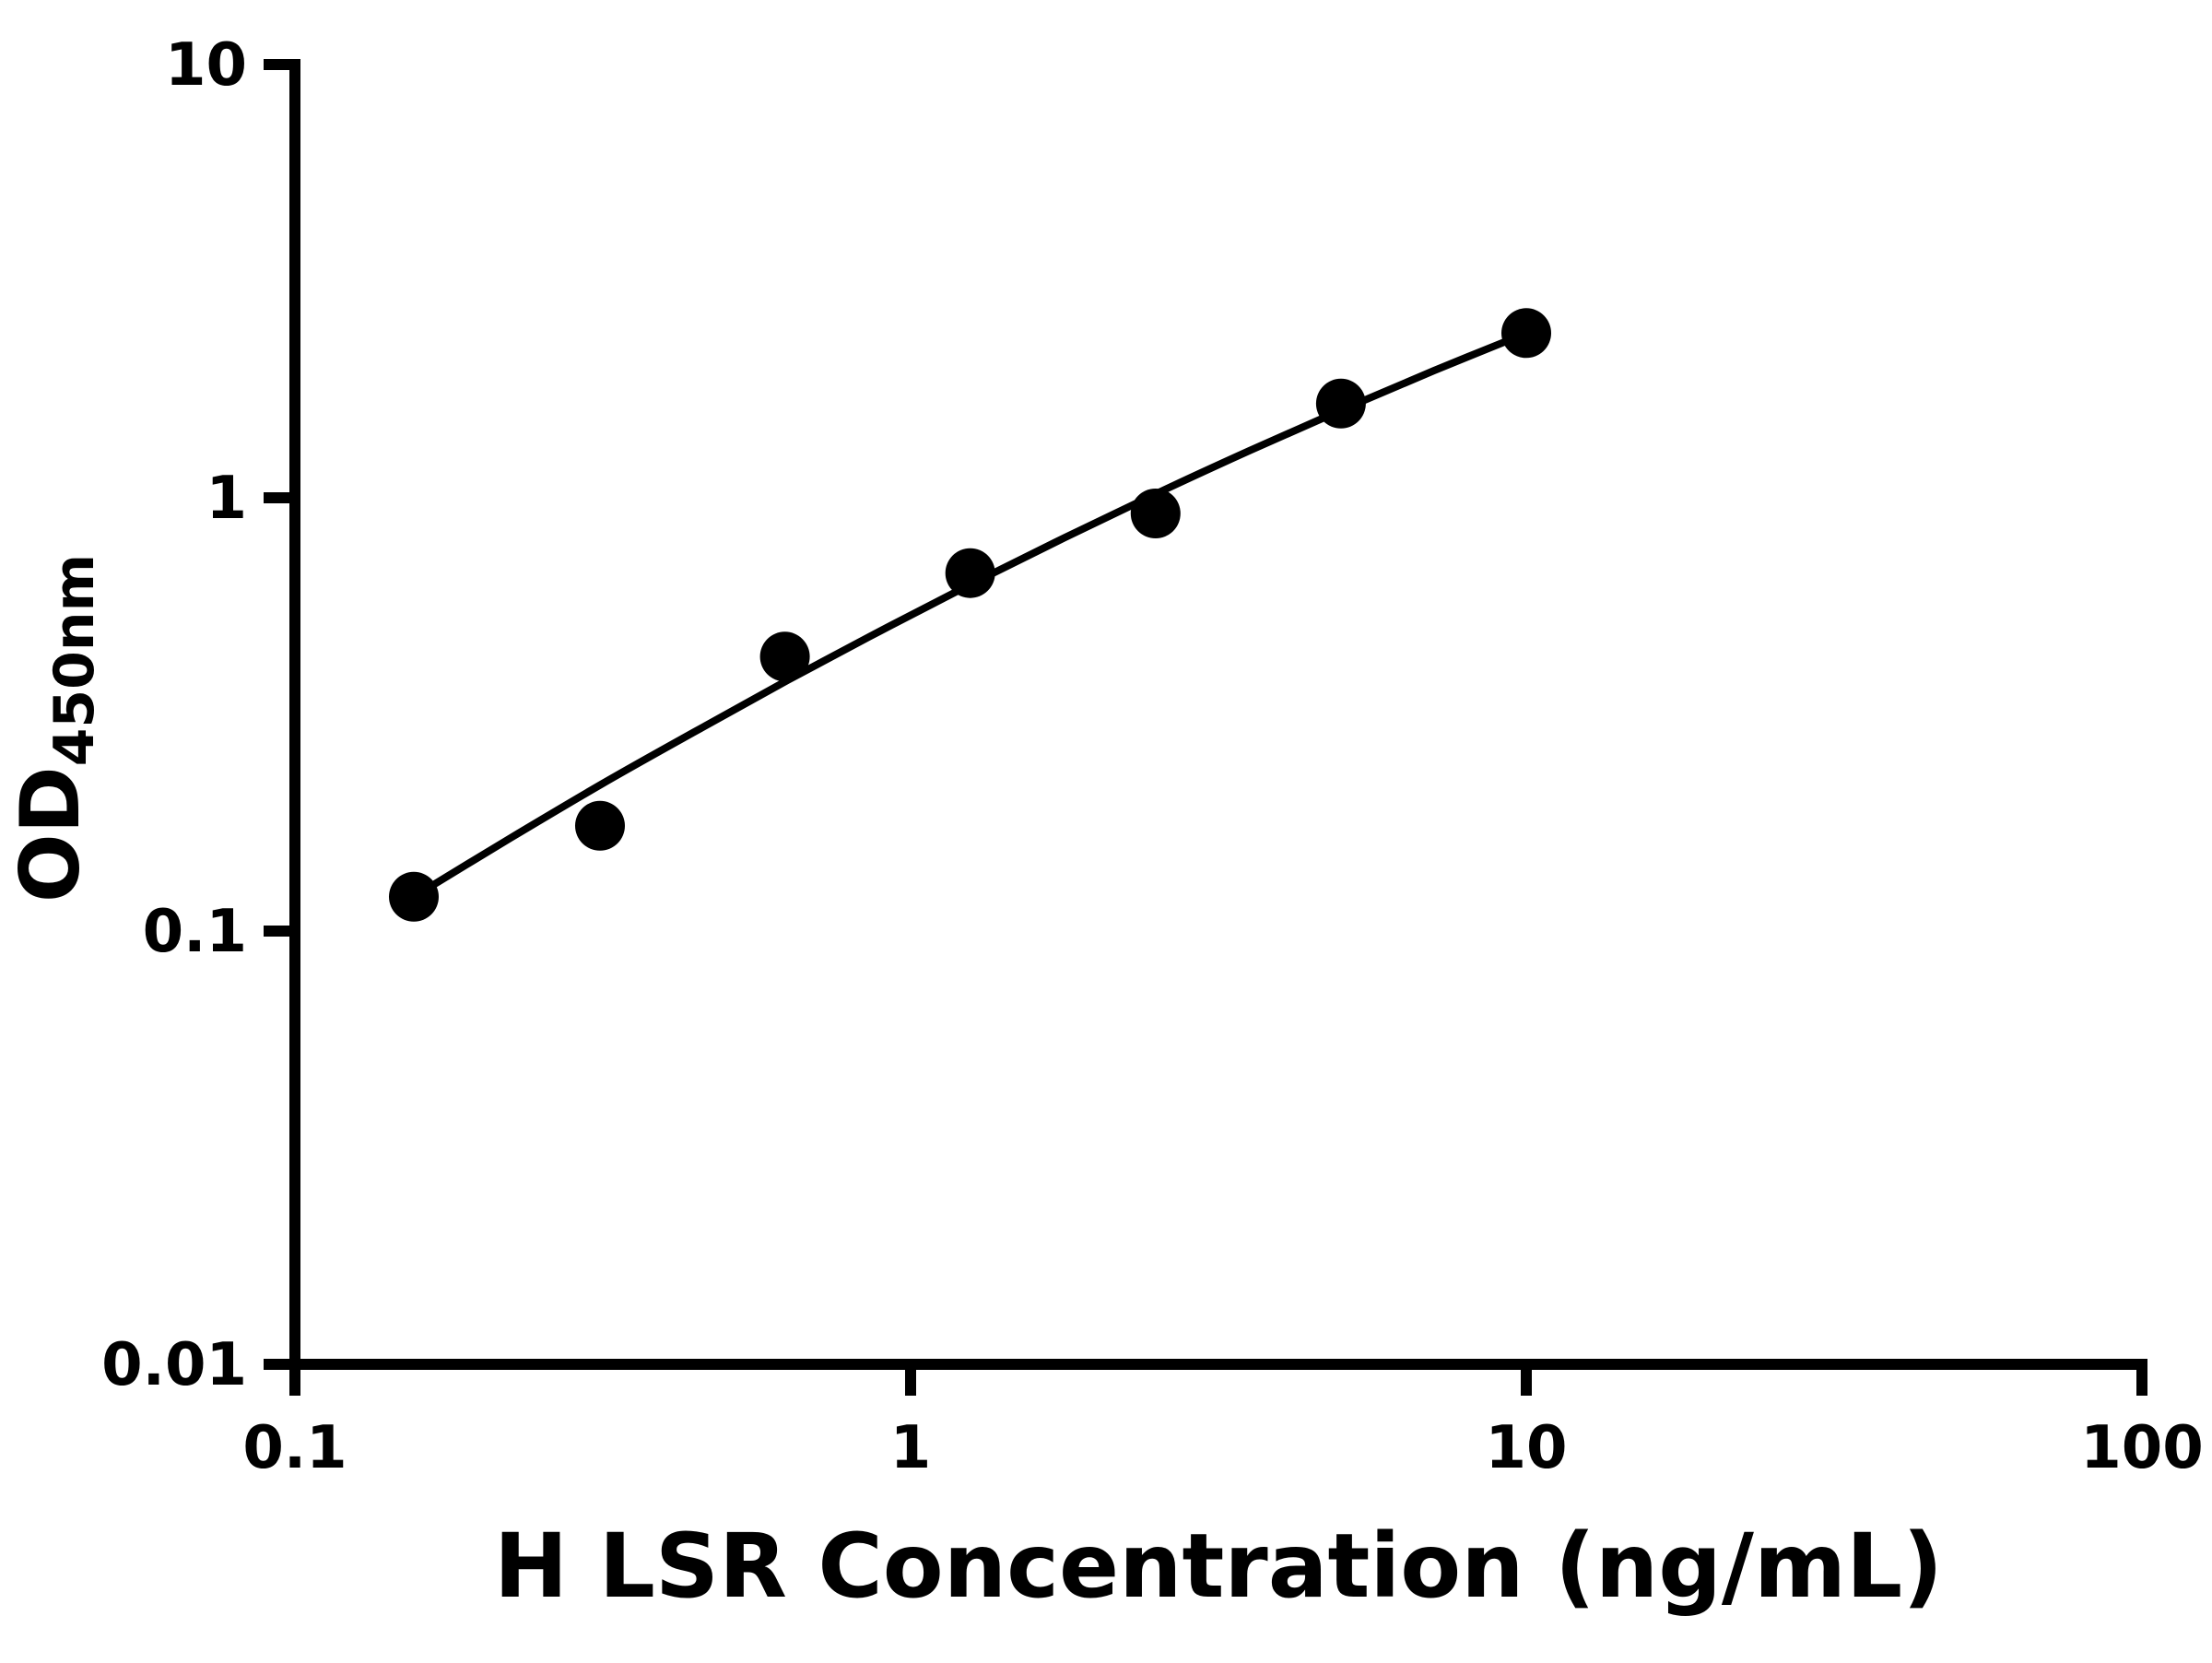  Describe the element at coordinates (50, 834) in the screenshot. I see `y-axis-title-main: OD` at that location.